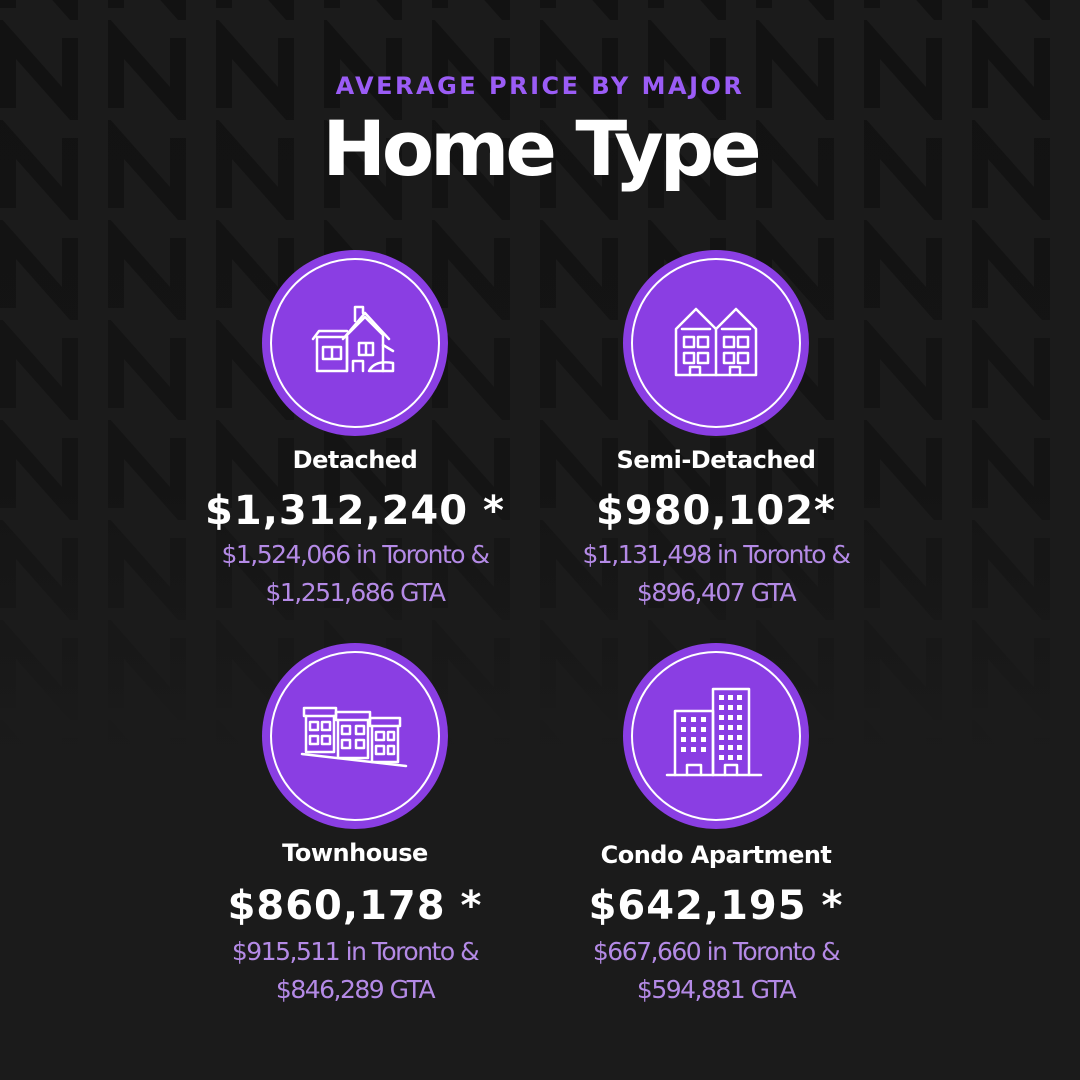  Describe the element at coordinates (716, 951) in the screenshot. I see `card-toronto-price: $667,660 in Toronto &` at that location.